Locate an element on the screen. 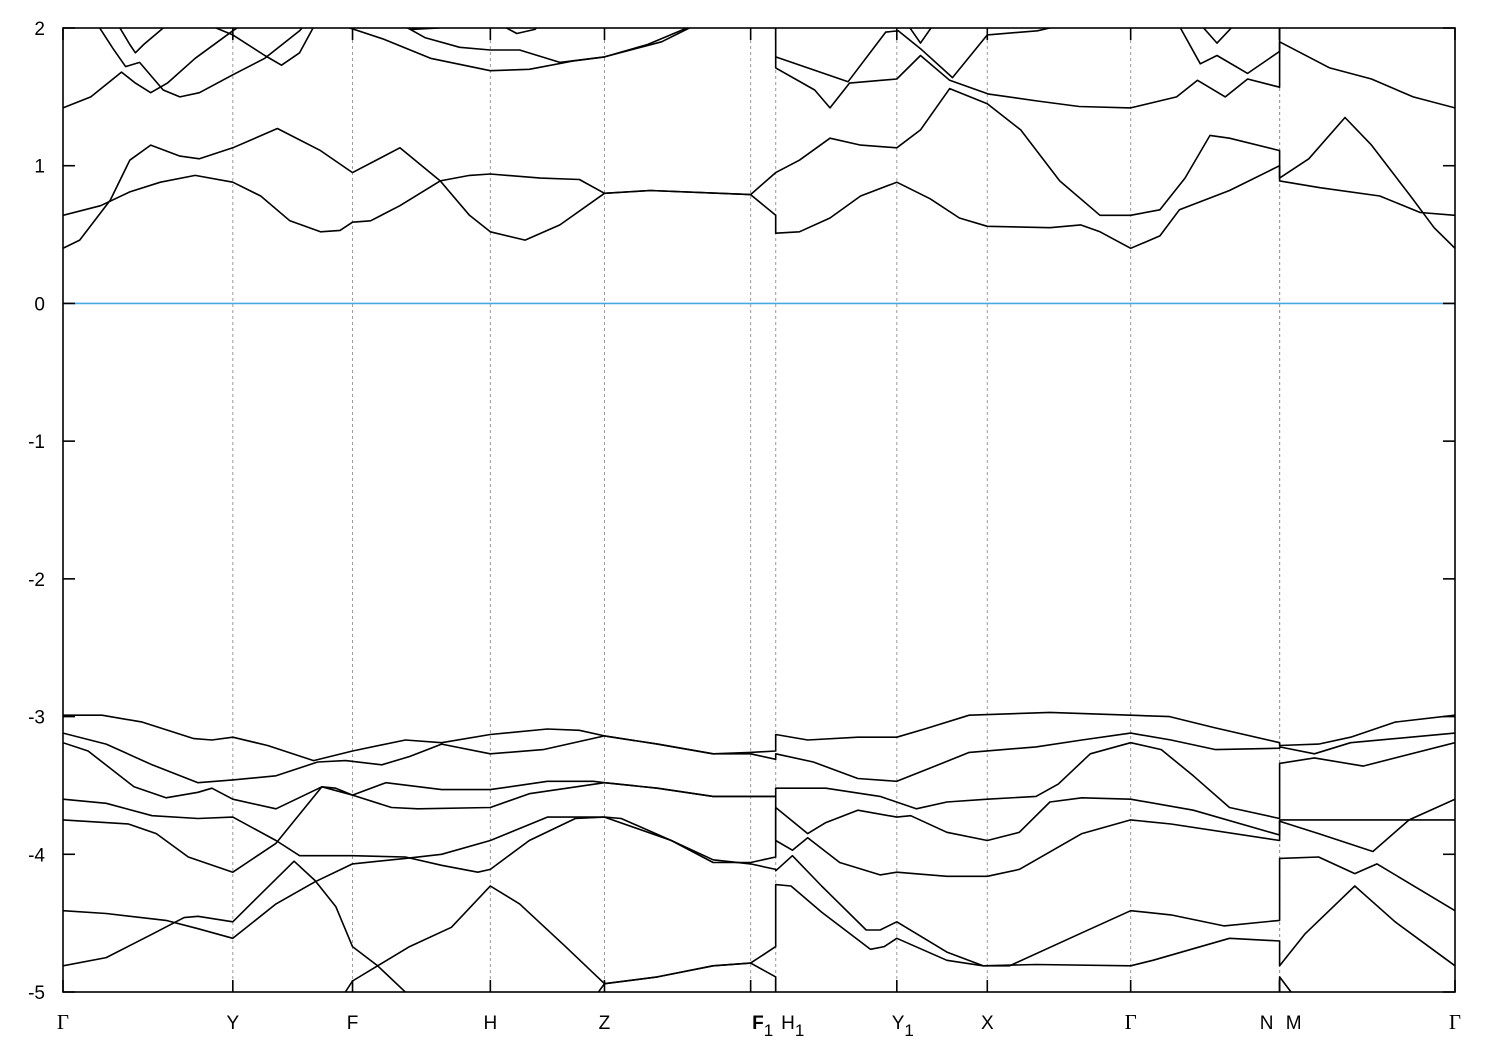  y-tick-label: -3 is located at coordinates (36, 718).